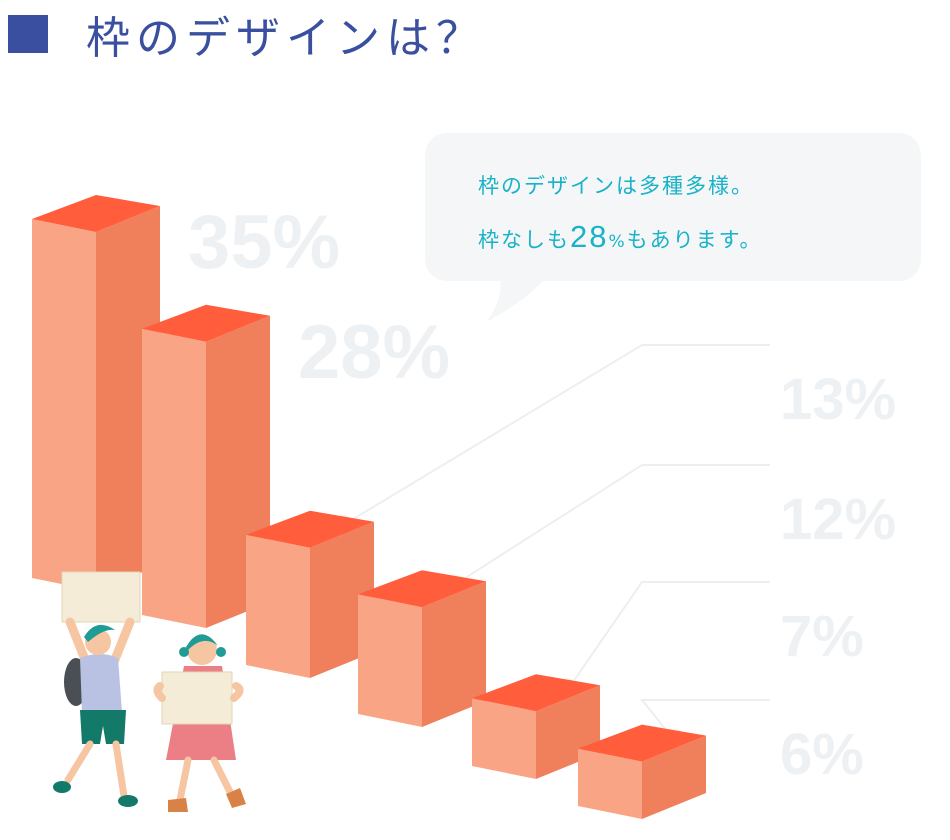  I want to click on people-illustration, so click(149, 691).